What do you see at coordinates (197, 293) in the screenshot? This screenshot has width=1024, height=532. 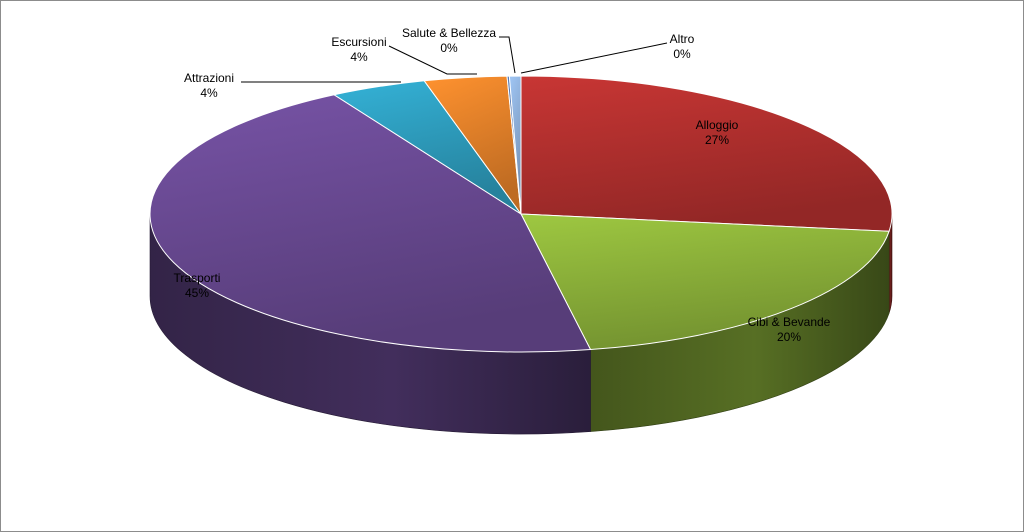 I see `percent-trasporti: 45%` at bounding box center [197, 293].